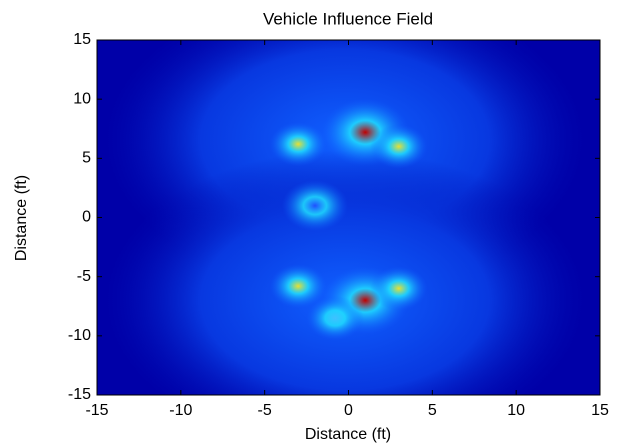 The image size is (617, 445). Describe the element at coordinates (432, 410) in the screenshot. I see `x-tick-label: 5` at that location.